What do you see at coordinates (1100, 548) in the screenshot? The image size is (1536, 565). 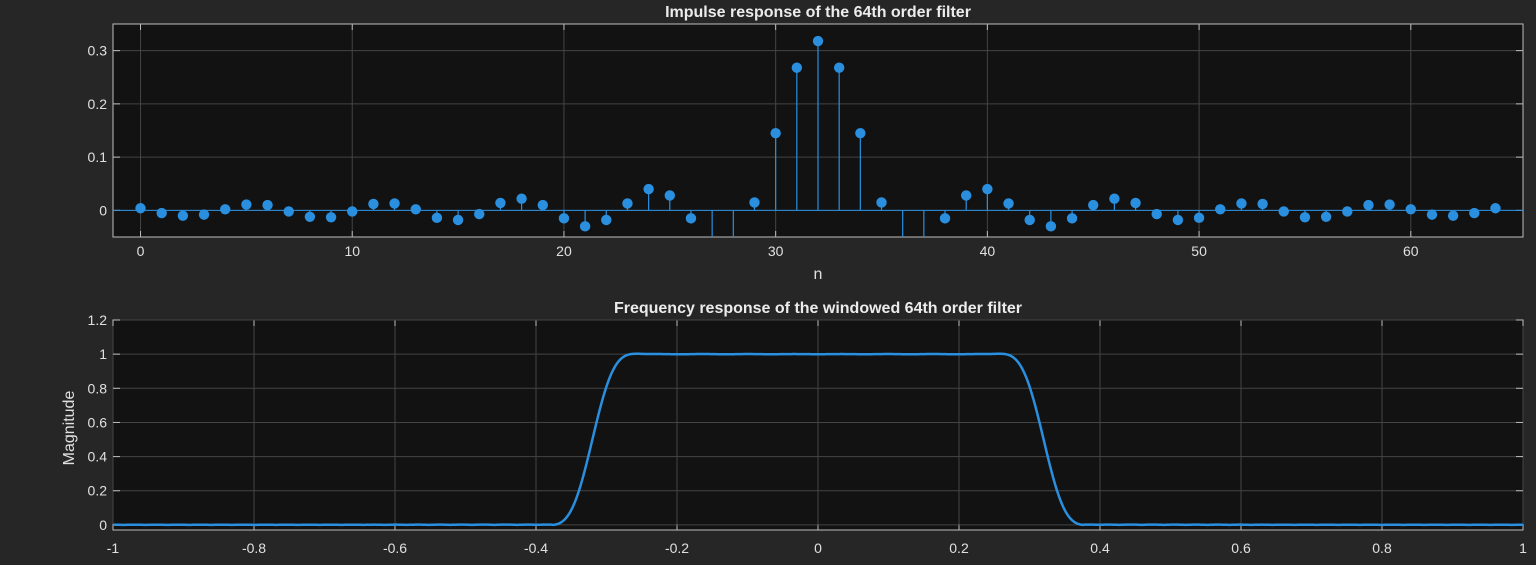 I see `x-tick-label: 0.4` at bounding box center [1100, 548].